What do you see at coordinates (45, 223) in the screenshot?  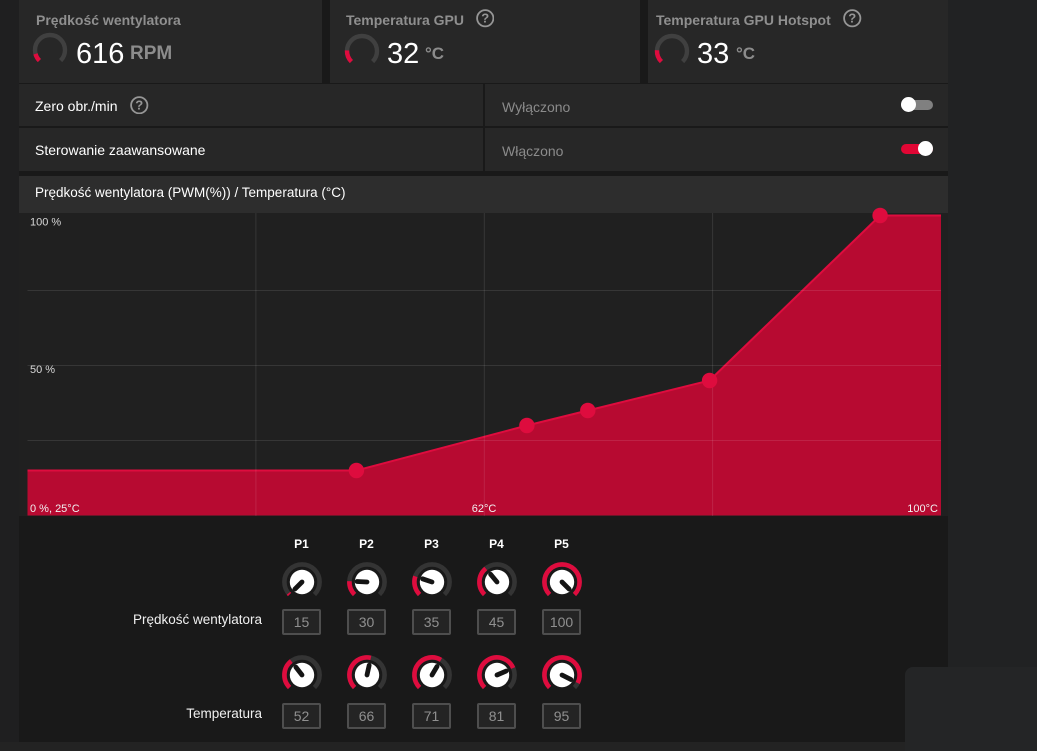 I see `svg-text: 100 %` at bounding box center [45, 223].